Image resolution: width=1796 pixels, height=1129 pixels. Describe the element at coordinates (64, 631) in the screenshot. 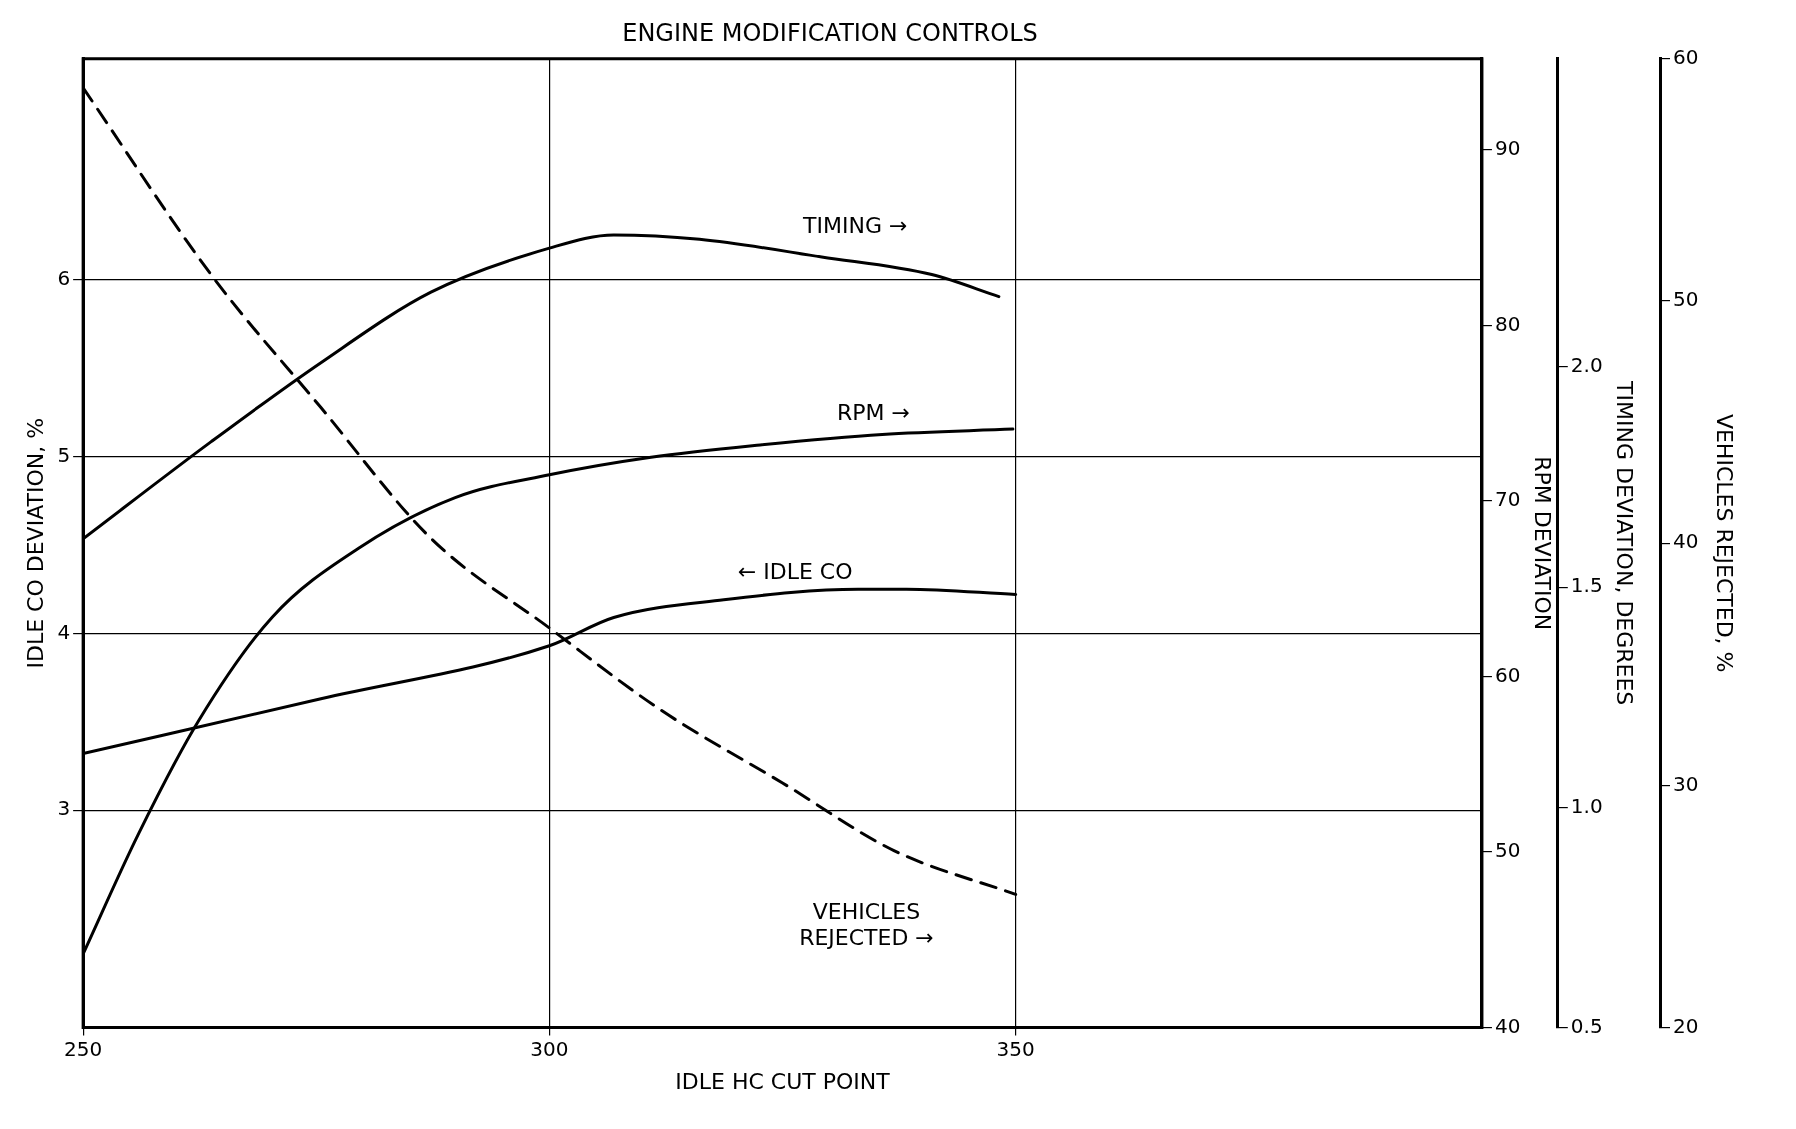

I see `y-tick-label: 4` at that location.